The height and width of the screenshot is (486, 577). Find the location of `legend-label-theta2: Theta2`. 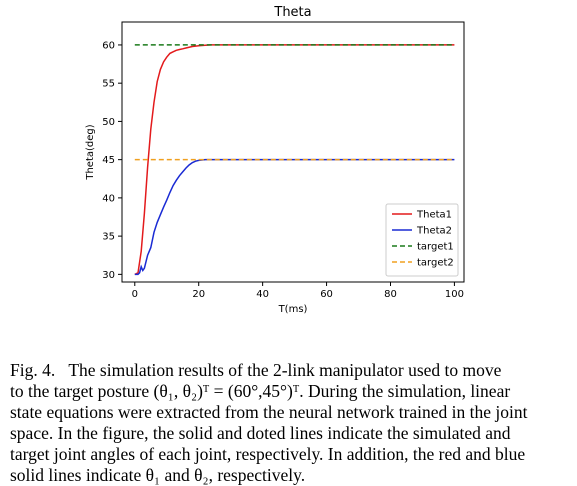

legend-label-theta2: Theta2 is located at coordinates (434, 231).